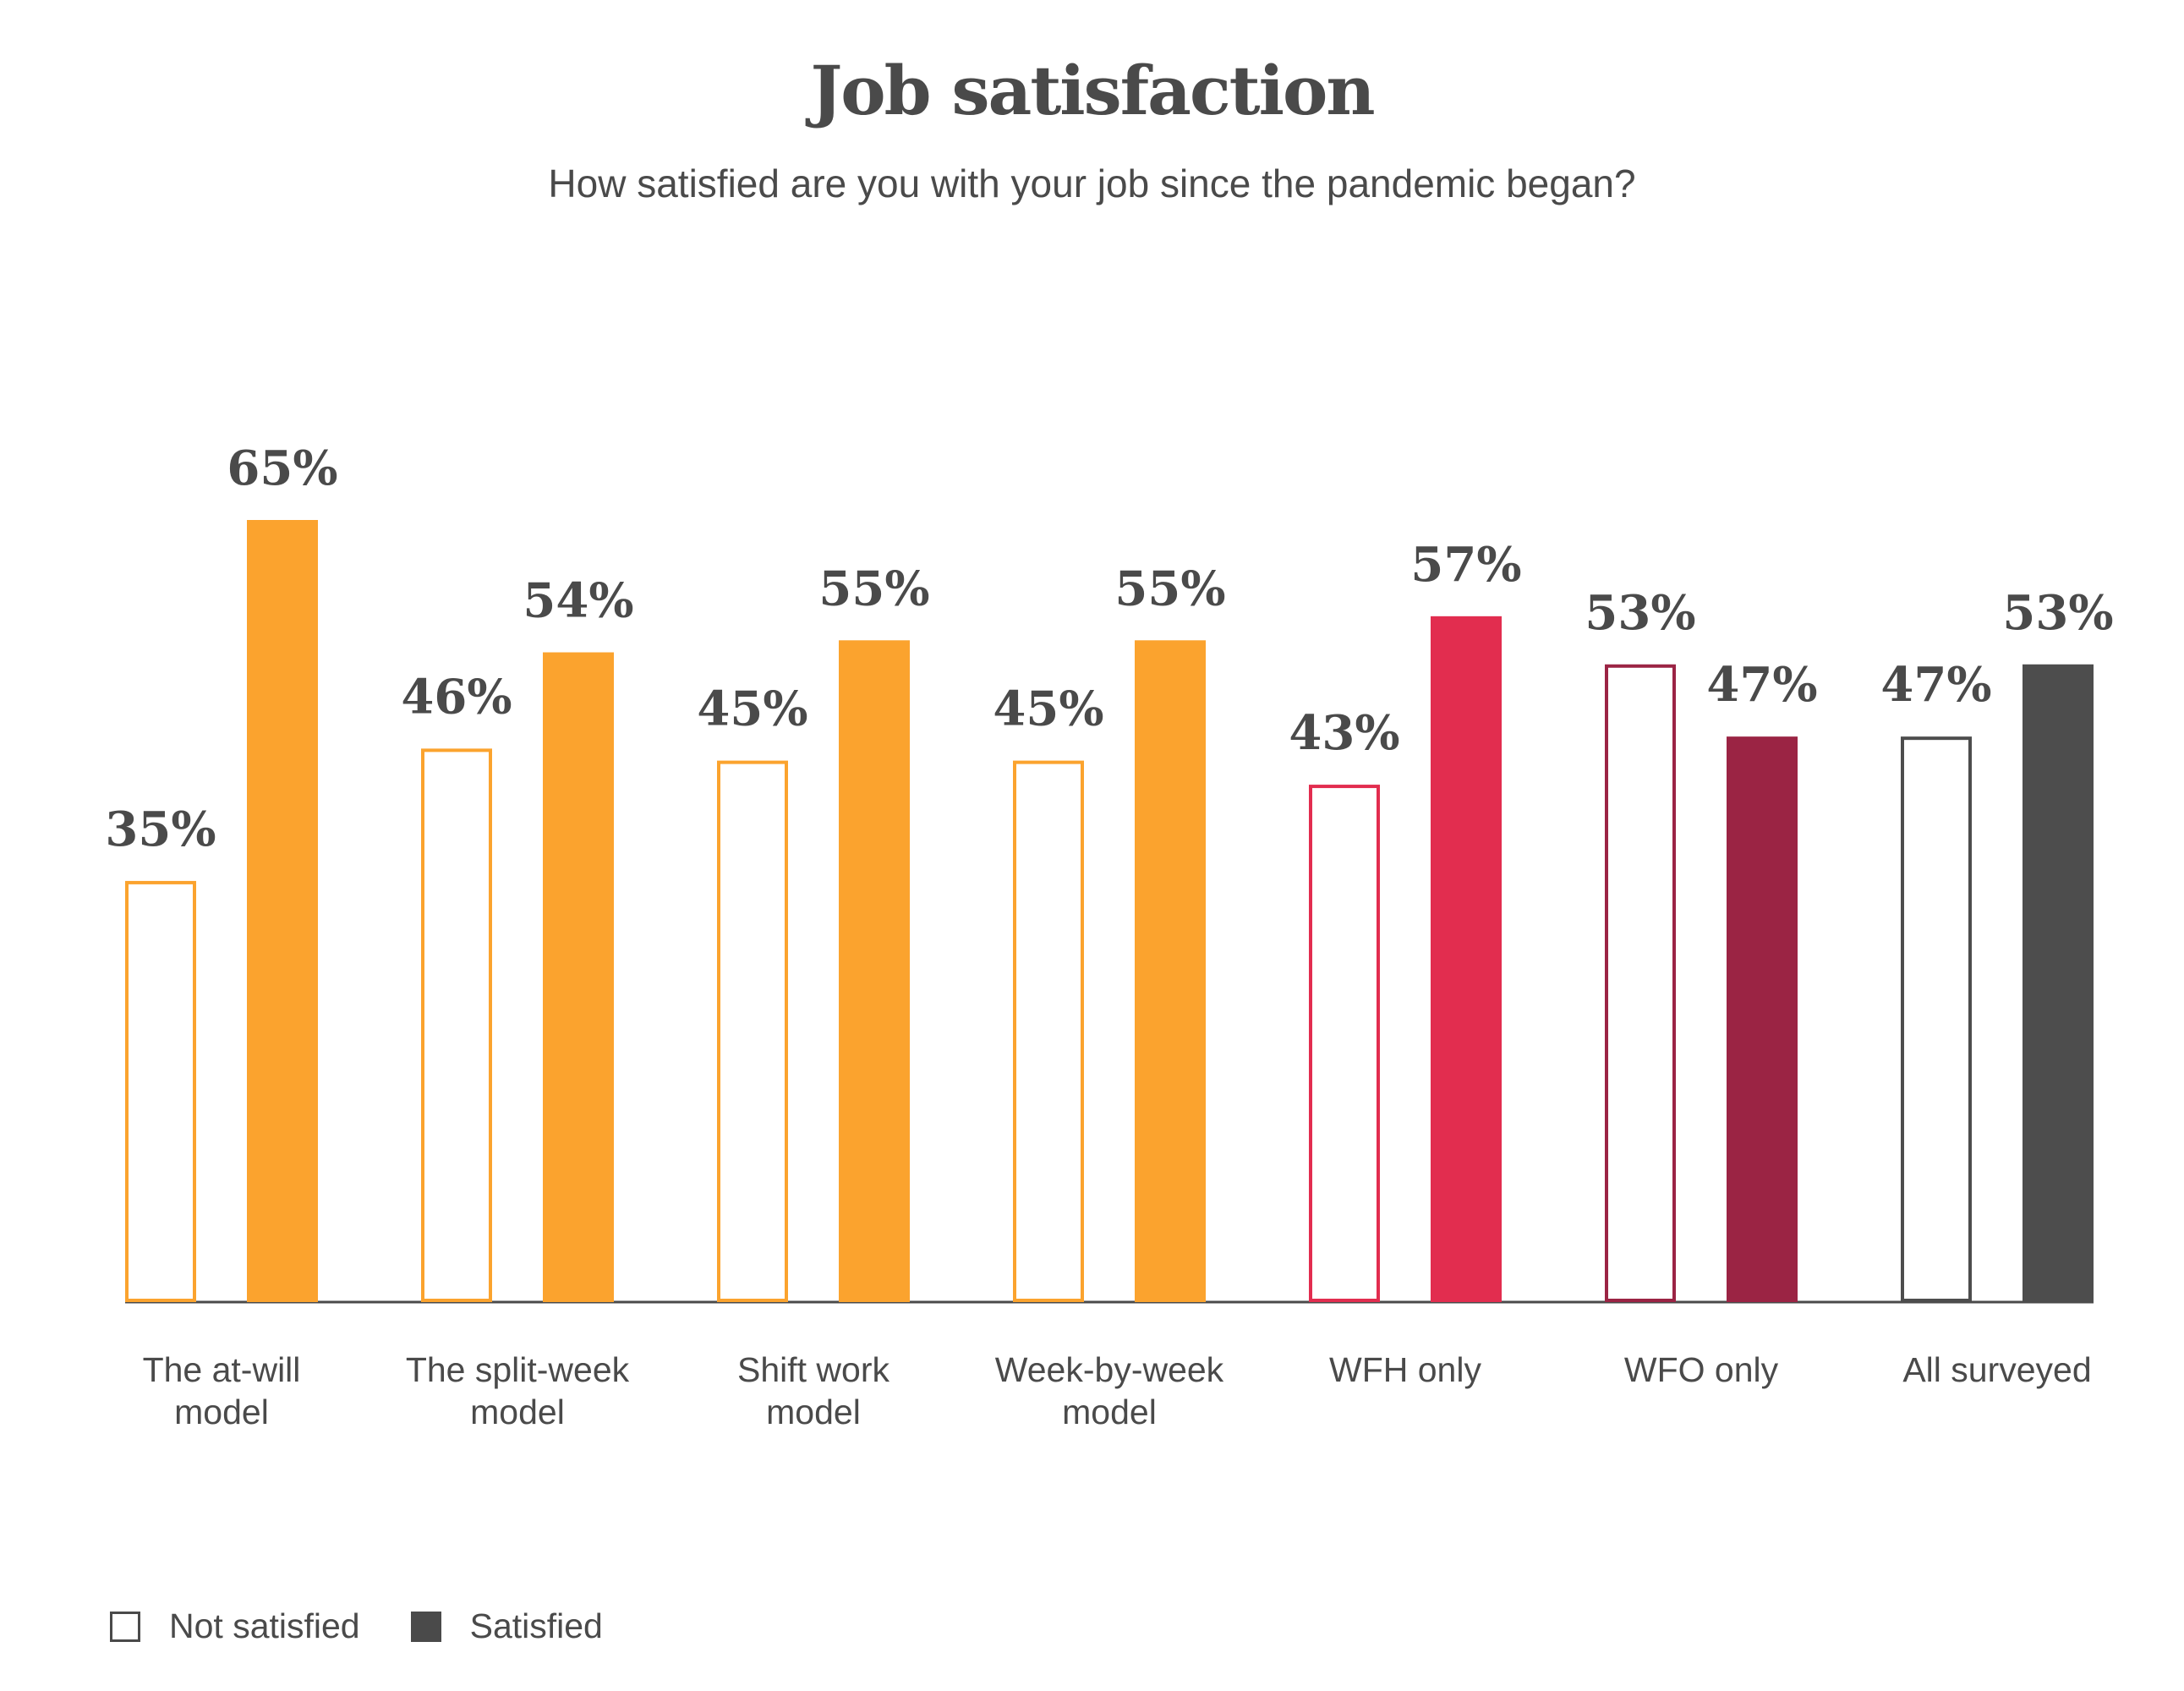 The height and width of the screenshot is (1691, 2184). I want to click on value-label-satisfied-the-at-will-model: 65%, so click(282, 469).